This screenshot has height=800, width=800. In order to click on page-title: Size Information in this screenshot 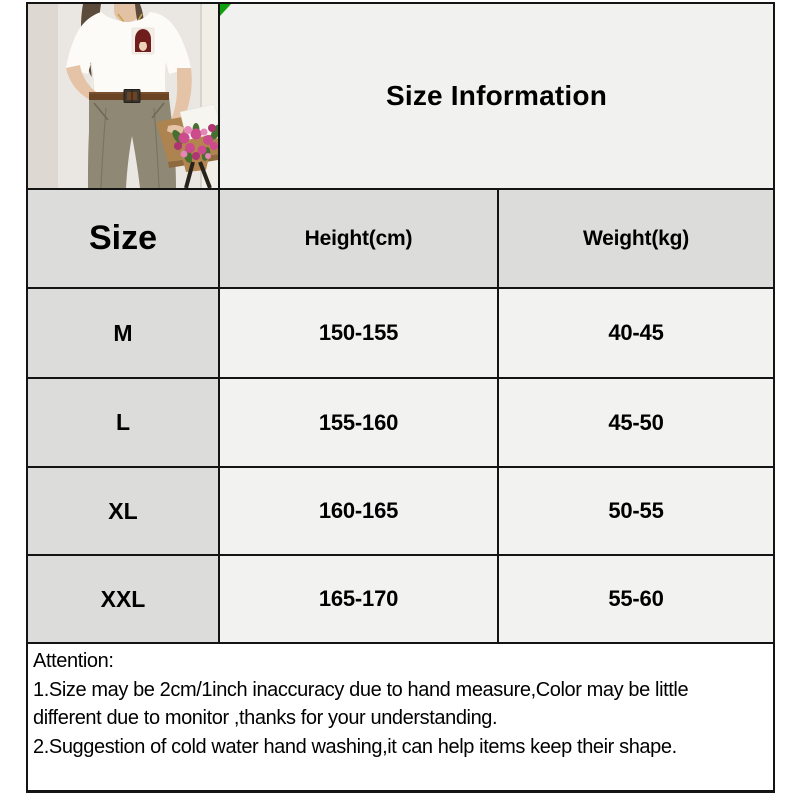, I will do `click(496, 95)`.